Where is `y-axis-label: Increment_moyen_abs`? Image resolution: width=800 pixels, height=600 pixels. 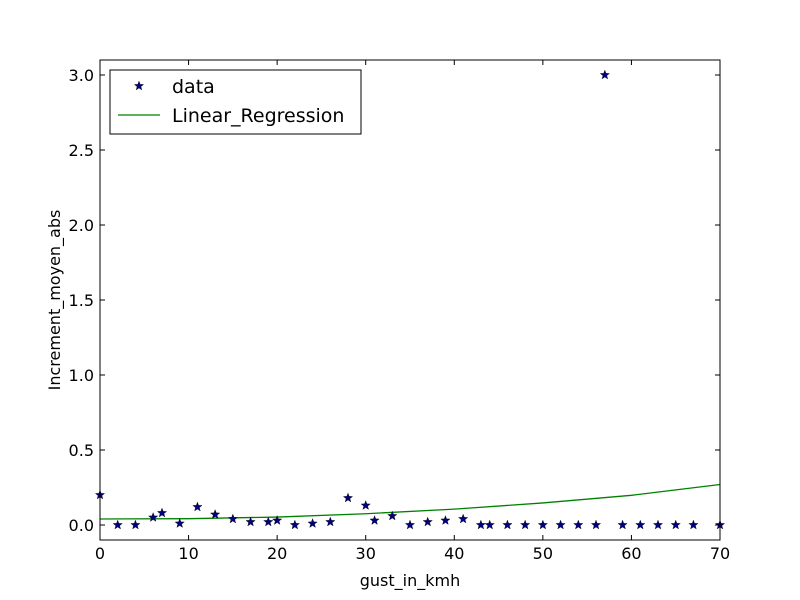 y-axis-label: Increment_moyen_abs is located at coordinates (55, 300).